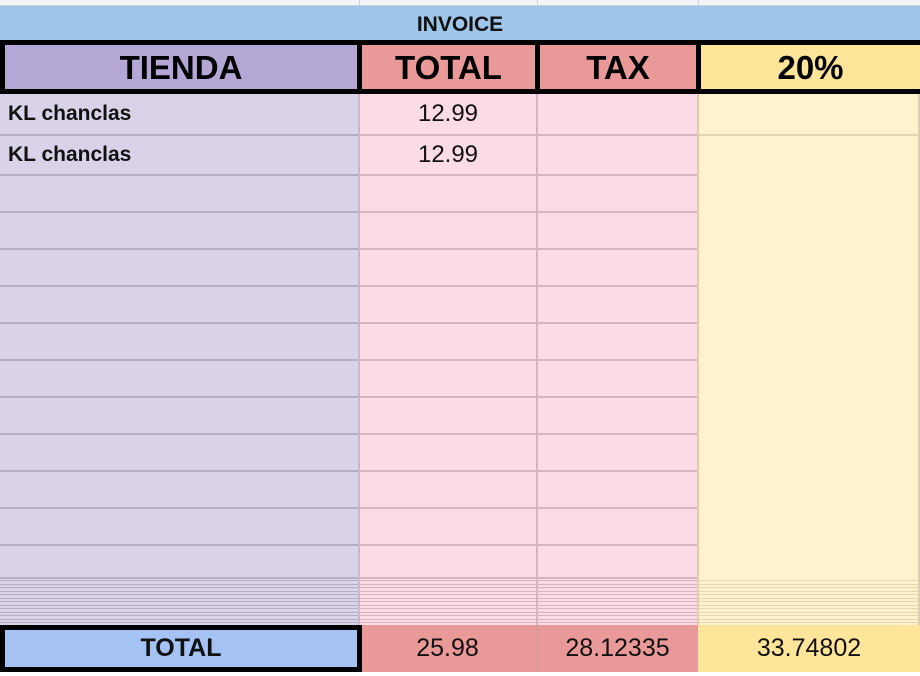 Image resolution: width=920 pixels, height=676 pixels. I want to click on row-2-store: KL chanclas, so click(70, 154).